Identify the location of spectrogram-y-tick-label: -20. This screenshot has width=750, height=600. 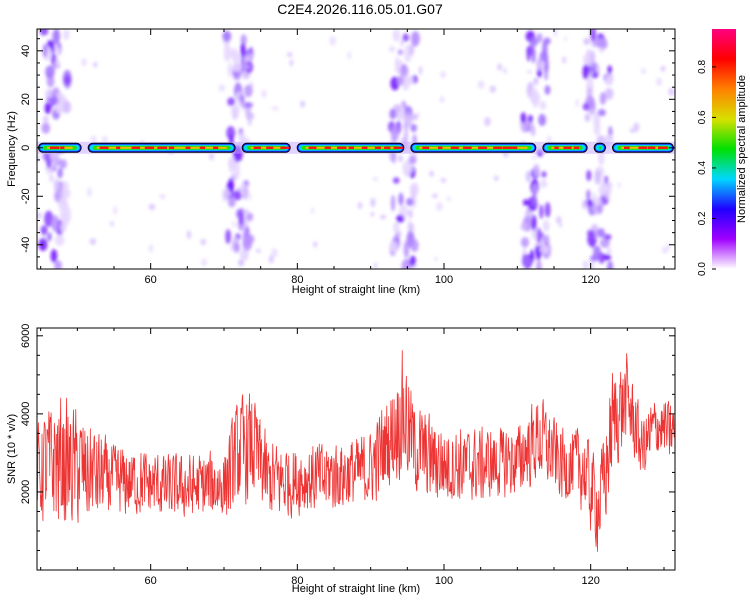
(26, 196).